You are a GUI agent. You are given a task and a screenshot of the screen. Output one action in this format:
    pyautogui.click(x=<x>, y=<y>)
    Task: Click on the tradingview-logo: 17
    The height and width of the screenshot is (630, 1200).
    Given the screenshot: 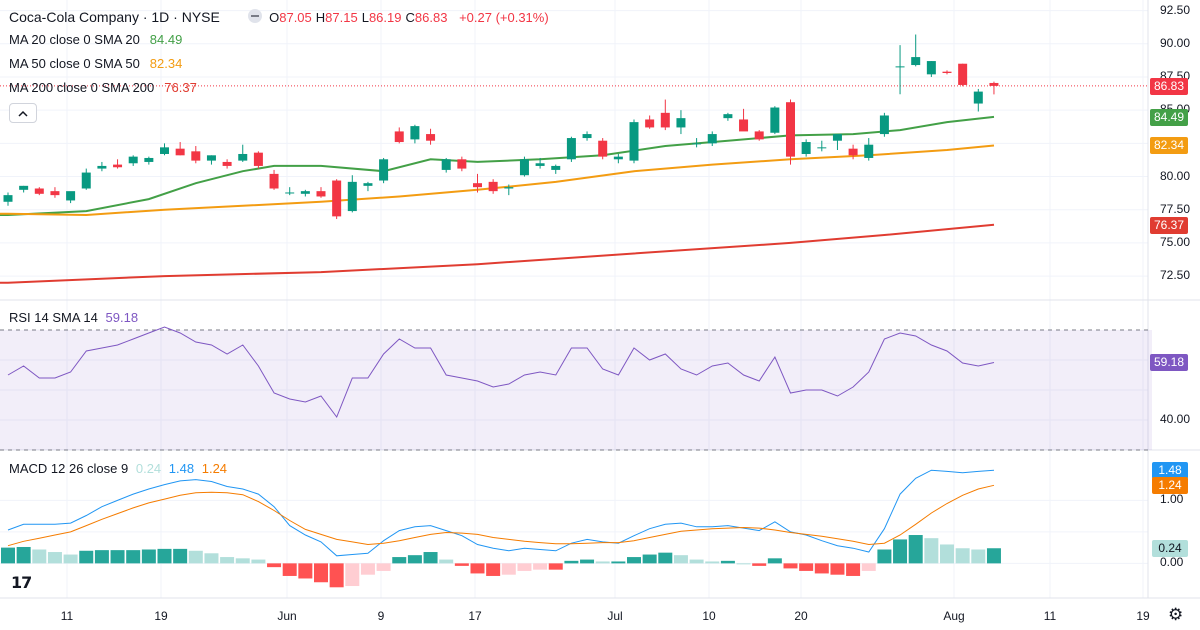 What is the action you would take?
    pyautogui.click(x=21, y=582)
    